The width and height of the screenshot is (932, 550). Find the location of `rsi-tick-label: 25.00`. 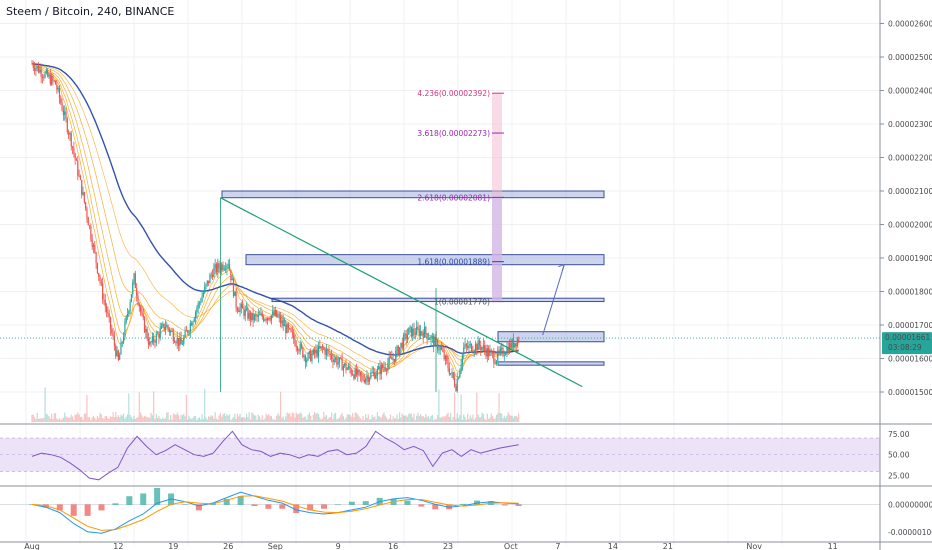

rsi-tick-label: 25.00 is located at coordinates (899, 476).